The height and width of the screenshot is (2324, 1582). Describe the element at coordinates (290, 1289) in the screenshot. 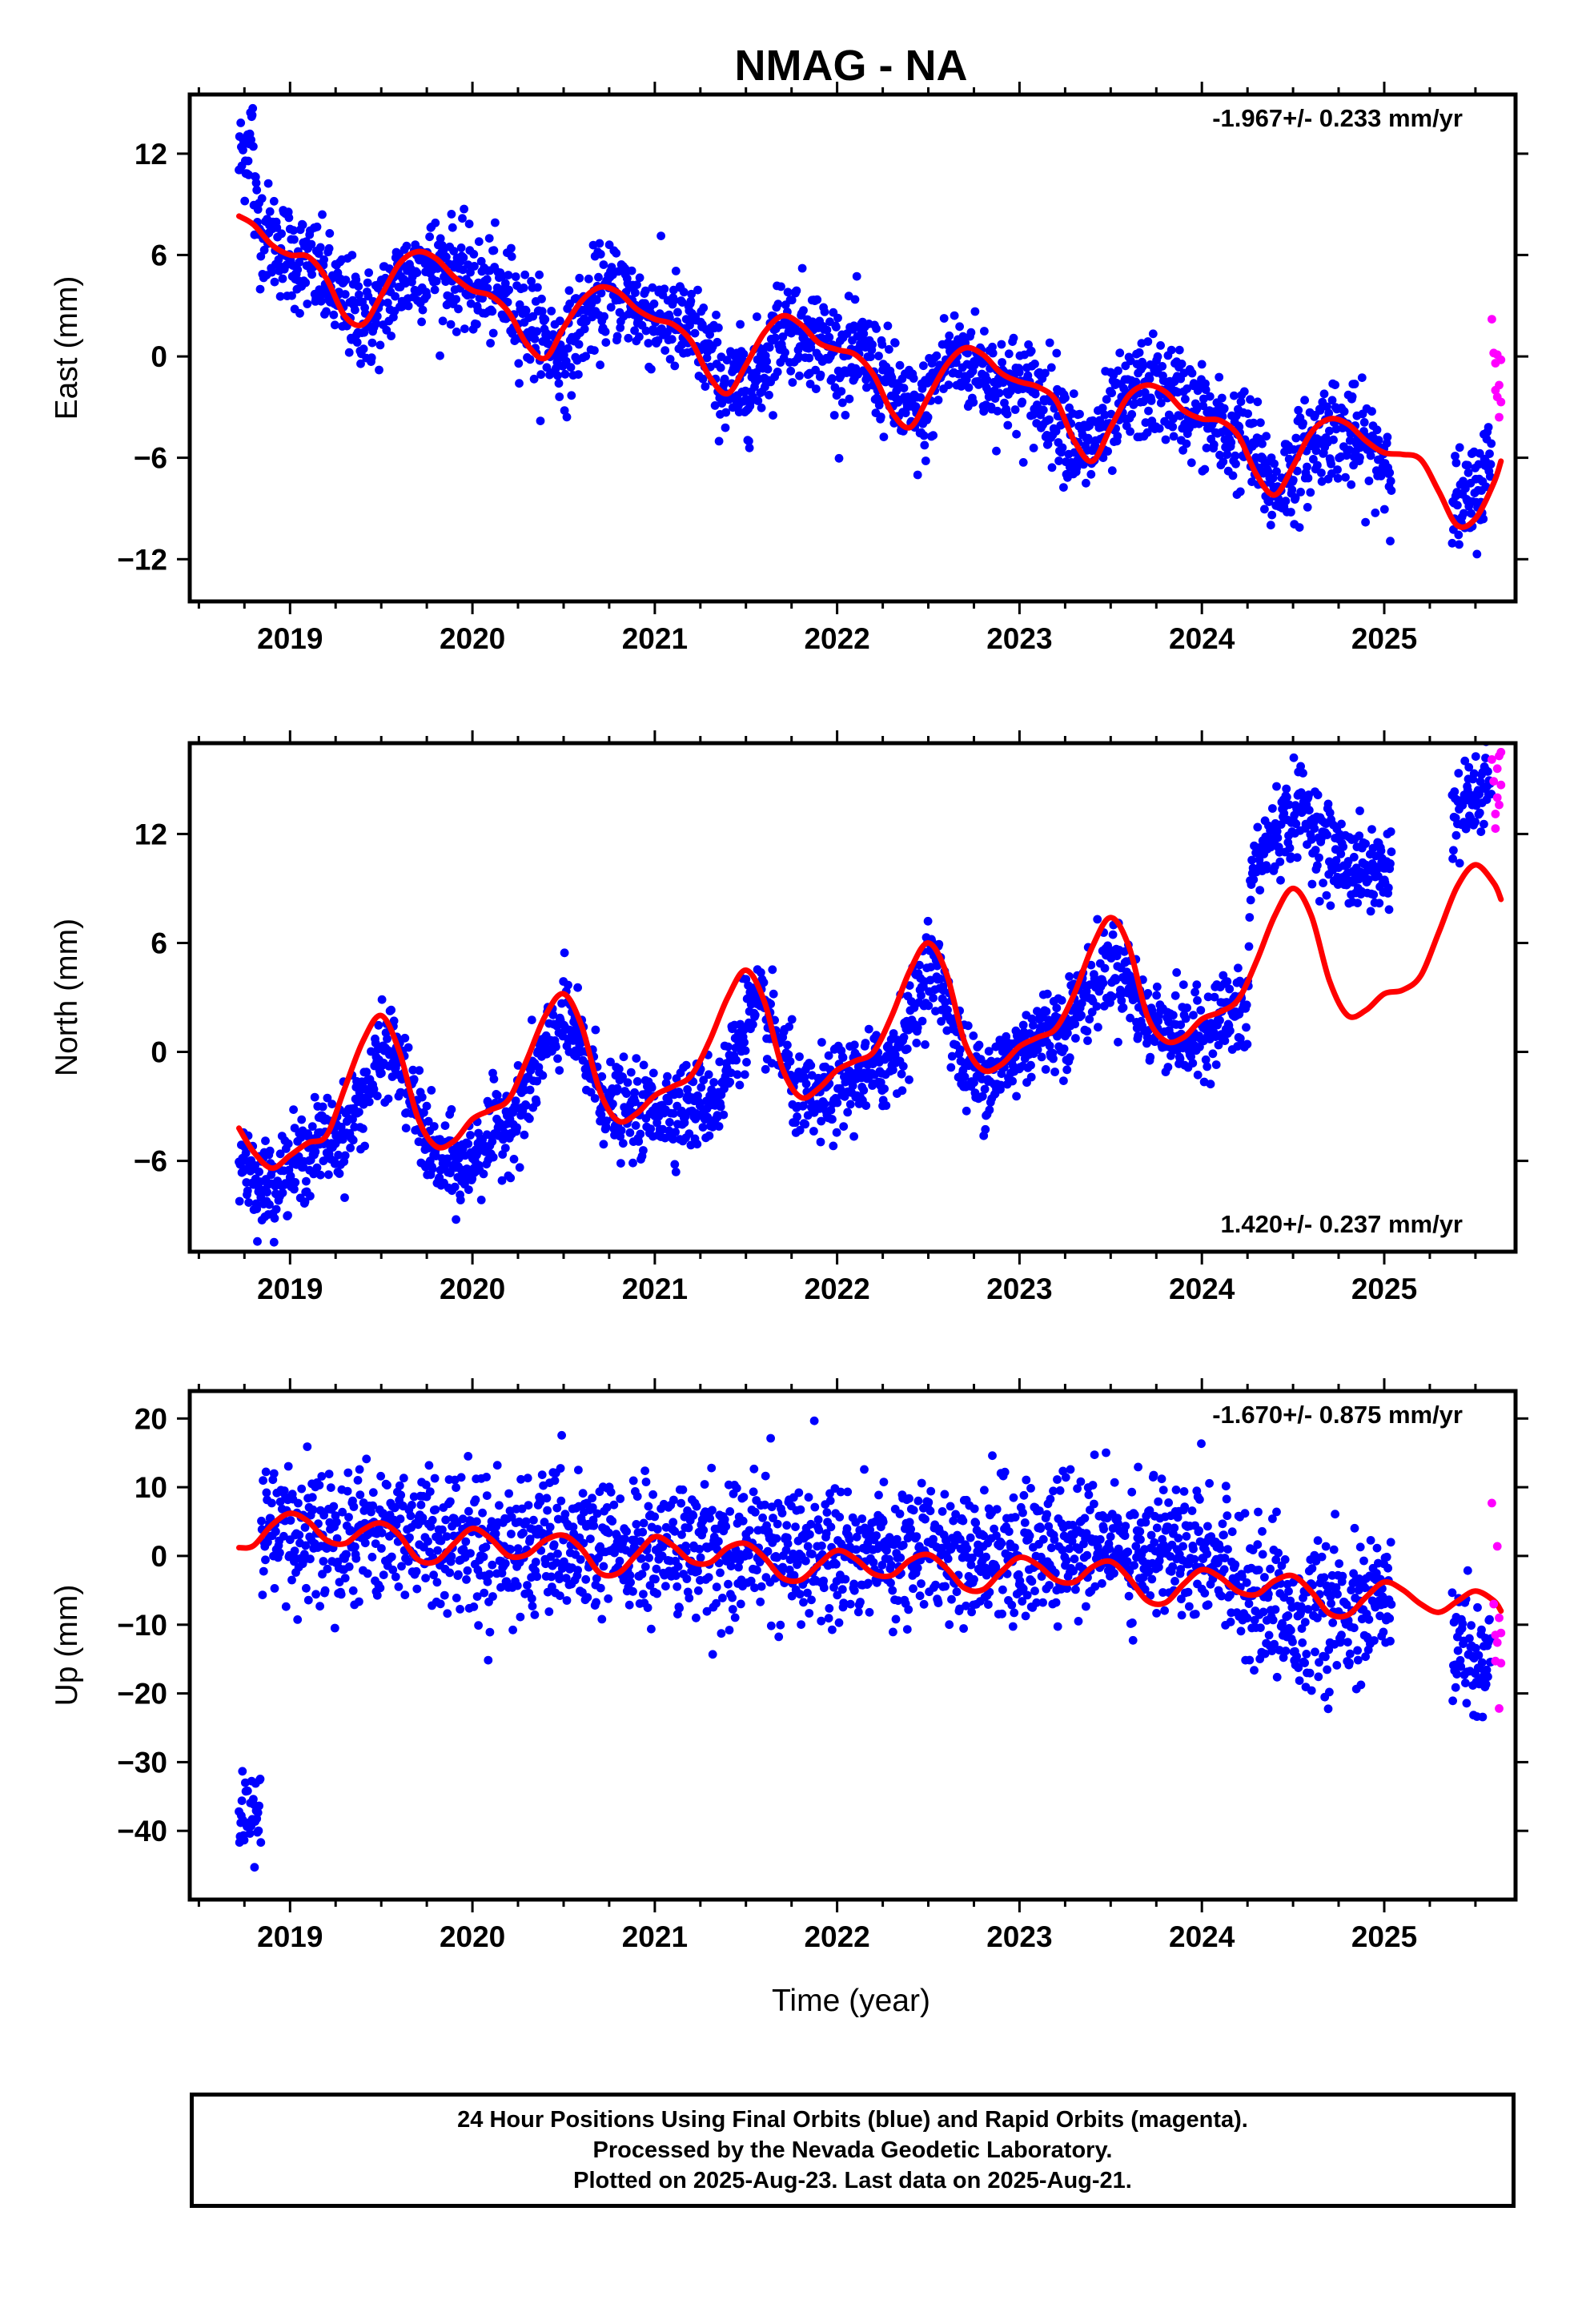

I see `x-tick-label: 2019` at that location.